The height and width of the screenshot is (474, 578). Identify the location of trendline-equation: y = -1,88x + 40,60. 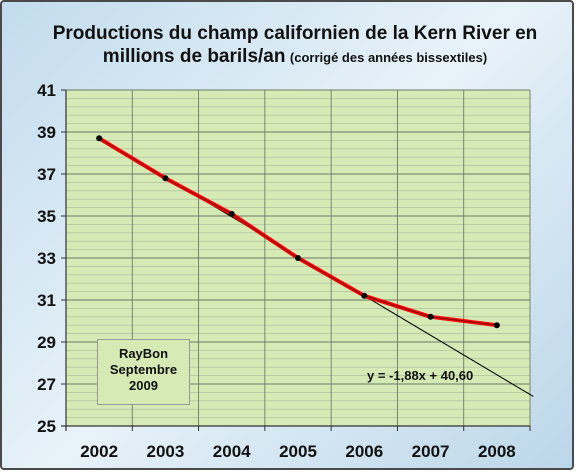
(420, 375).